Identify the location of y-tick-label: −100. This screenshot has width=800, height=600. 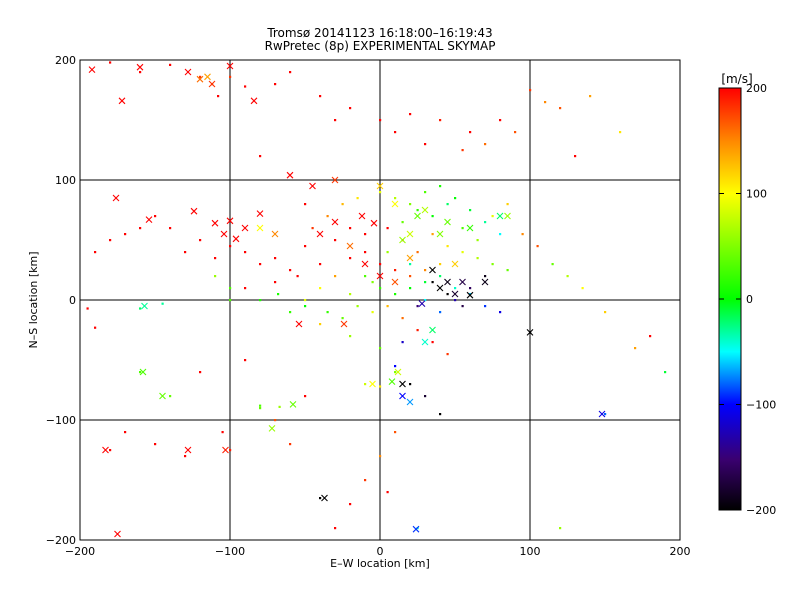
(61, 420).